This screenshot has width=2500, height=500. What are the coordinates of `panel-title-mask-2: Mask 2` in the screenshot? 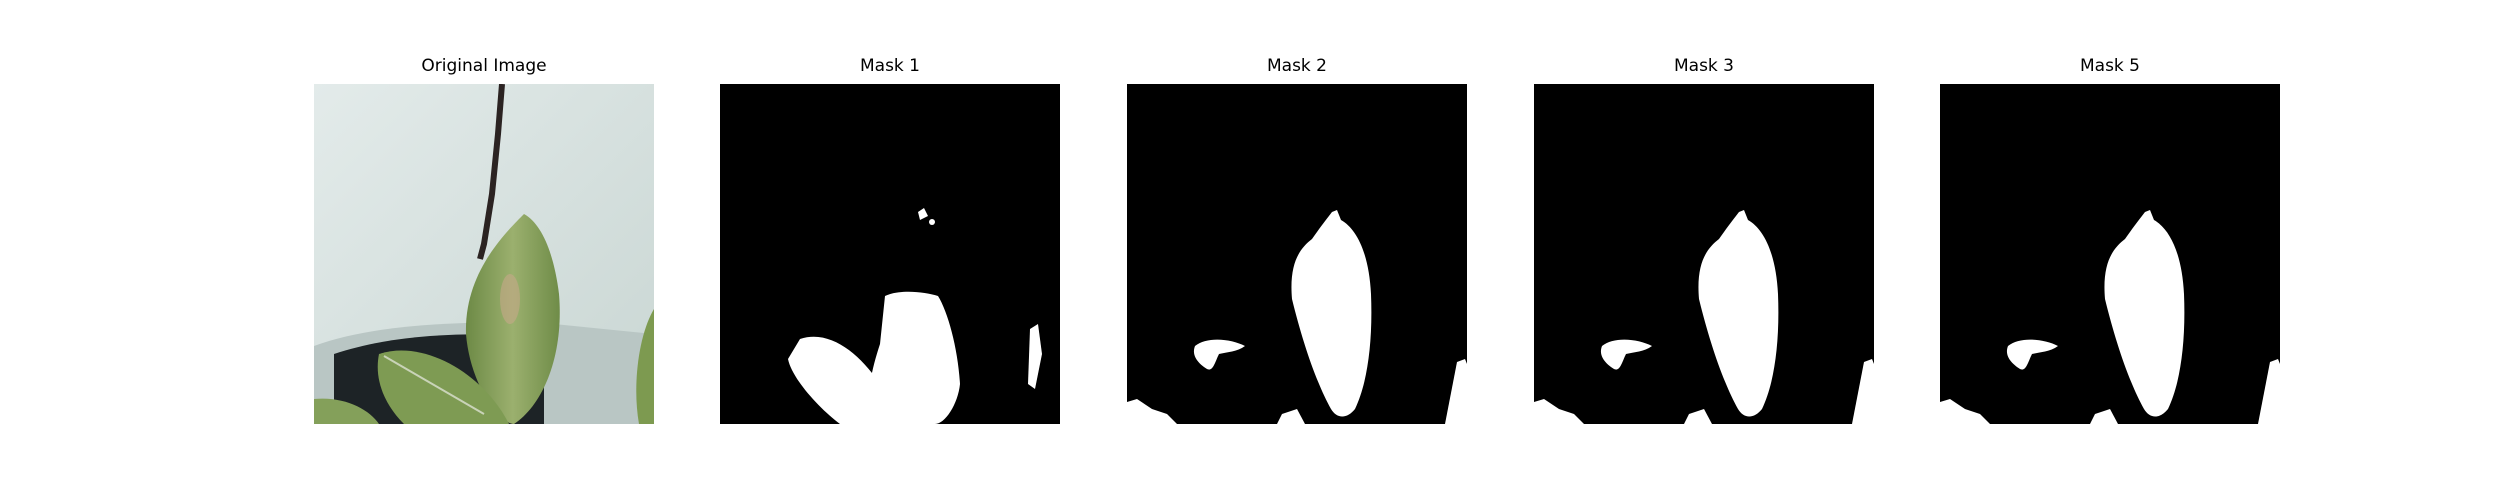 It's located at (1296, 66).